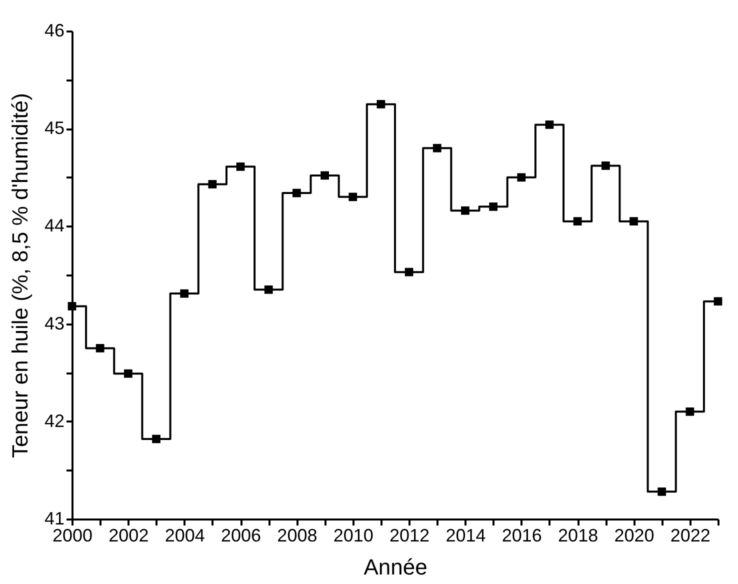  Describe the element at coordinates (396, 567) in the screenshot. I see `x-axis-title: Année` at that location.